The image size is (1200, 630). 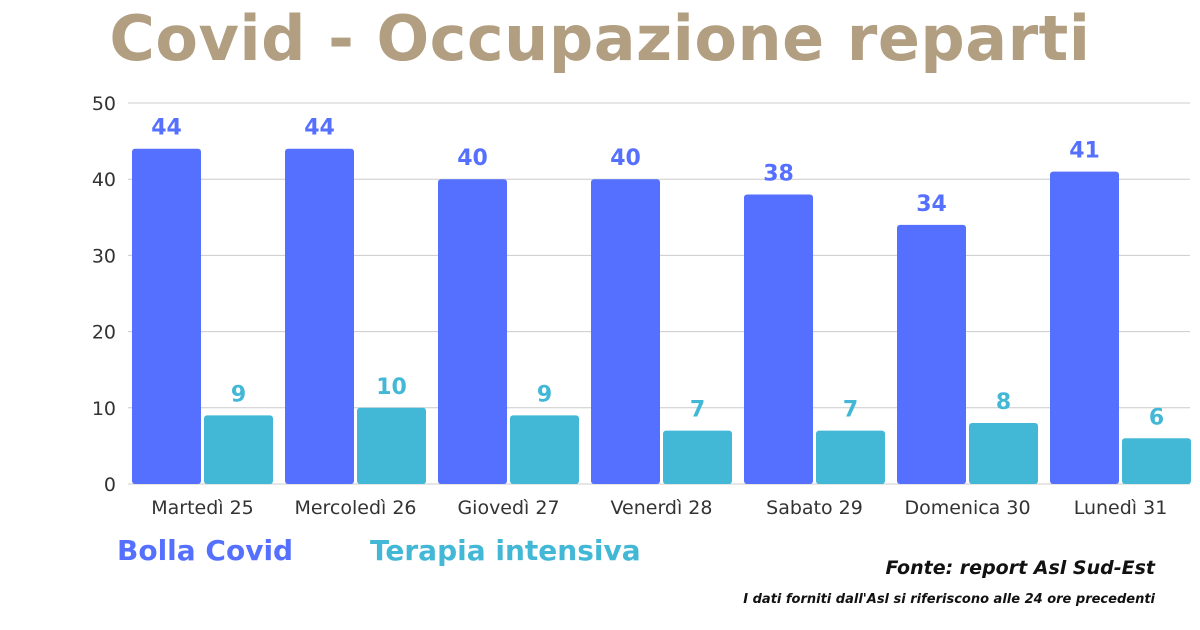 I want to click on legend-bolla-covid: Bolla Covid, so click(x=205, y=550).